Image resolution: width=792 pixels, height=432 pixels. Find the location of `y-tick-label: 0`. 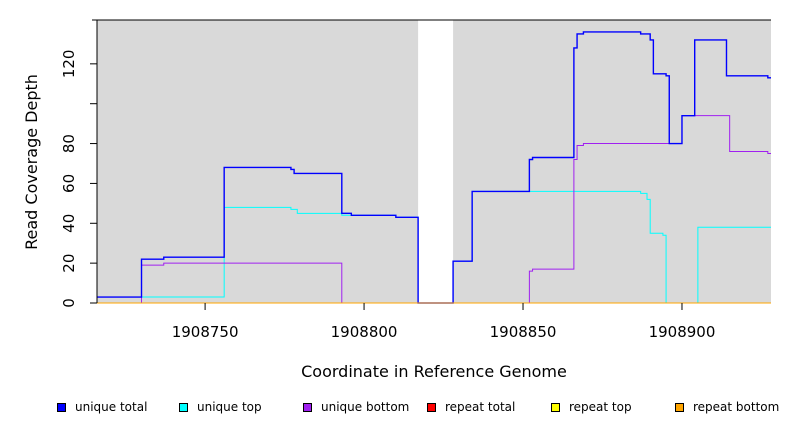

y-tick-label: 0 is located at coordinates (69, 303).